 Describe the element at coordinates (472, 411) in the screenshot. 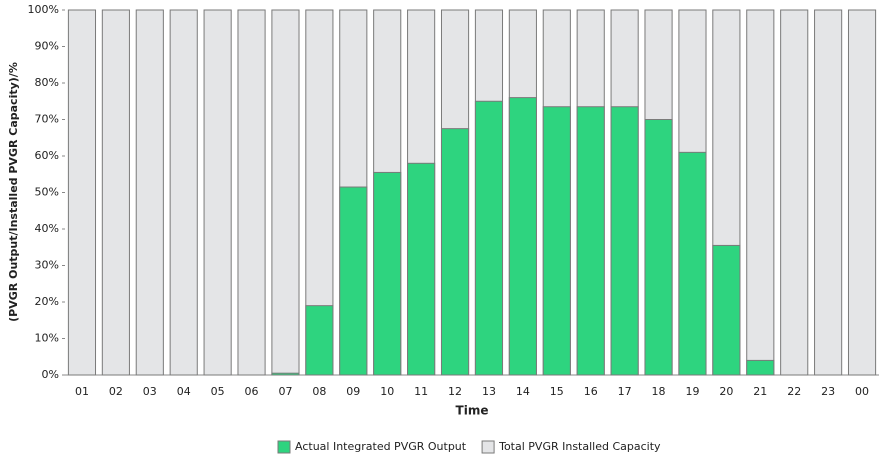

I see `x-axis-label: Time` at that location.